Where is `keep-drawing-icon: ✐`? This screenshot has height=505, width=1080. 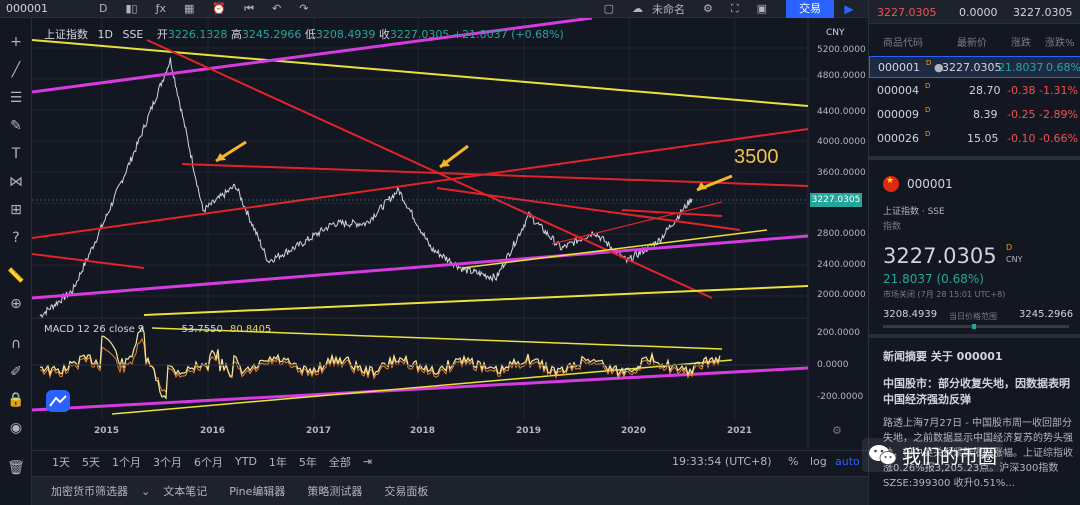
keep-drawing-icon: ✐ is located at coordinates (16, 372).